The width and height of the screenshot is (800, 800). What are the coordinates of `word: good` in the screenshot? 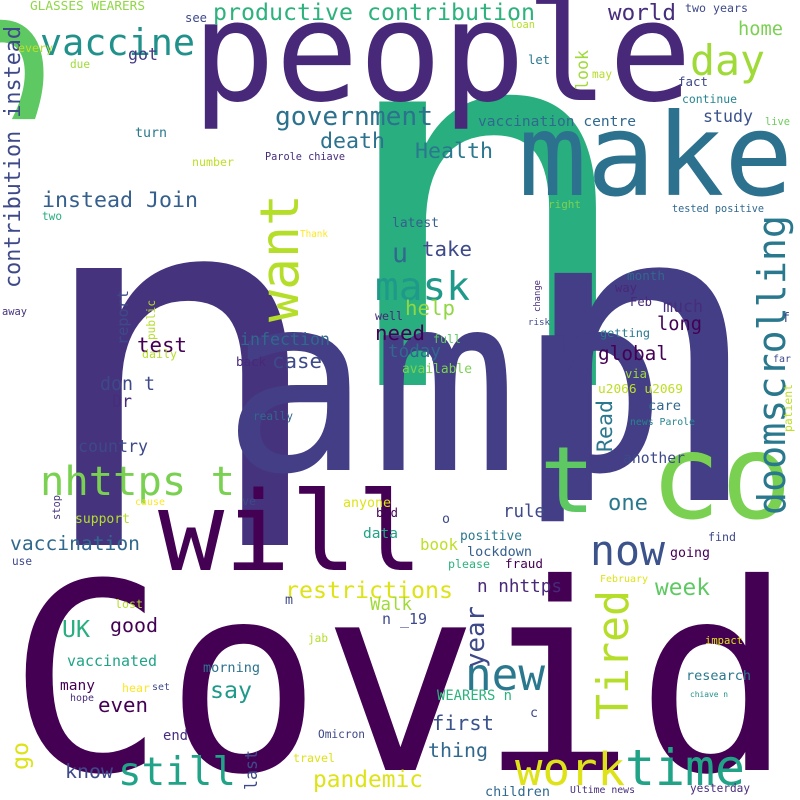 It's located at (134, 625).